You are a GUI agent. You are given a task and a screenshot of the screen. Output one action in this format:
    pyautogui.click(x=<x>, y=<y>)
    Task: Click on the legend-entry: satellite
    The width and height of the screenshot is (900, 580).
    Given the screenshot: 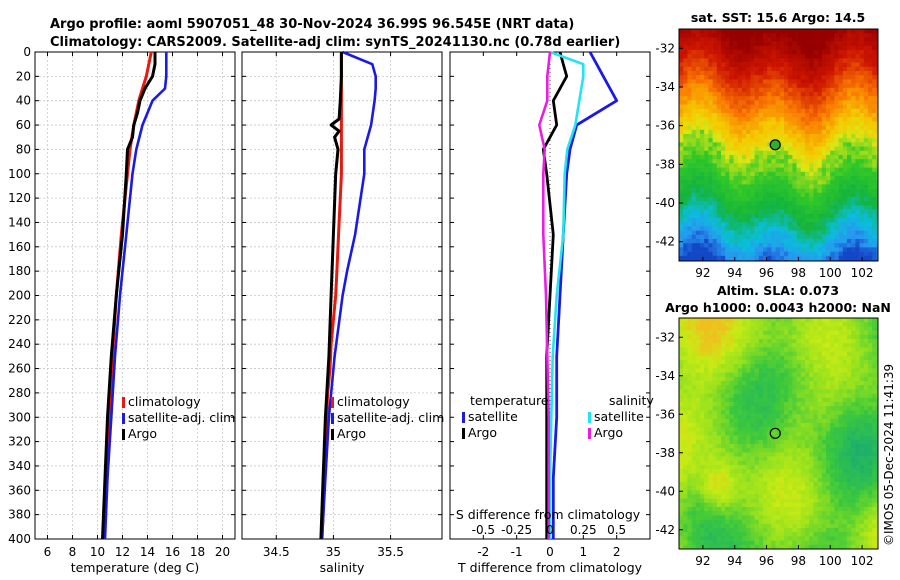 What is the action you would take?
    pyautogui.click(x=619, y=416)
    